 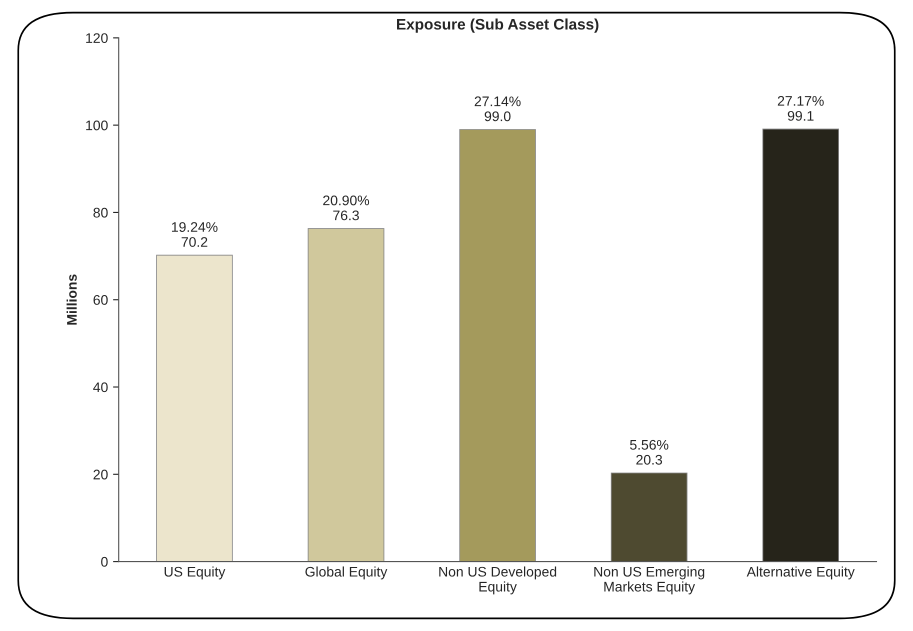 What do you see at coordinates (649, 580) in the screenshot?
I see `x-tick-label: Non US Emerging Markets Equity` at bounding box center [649, 580].